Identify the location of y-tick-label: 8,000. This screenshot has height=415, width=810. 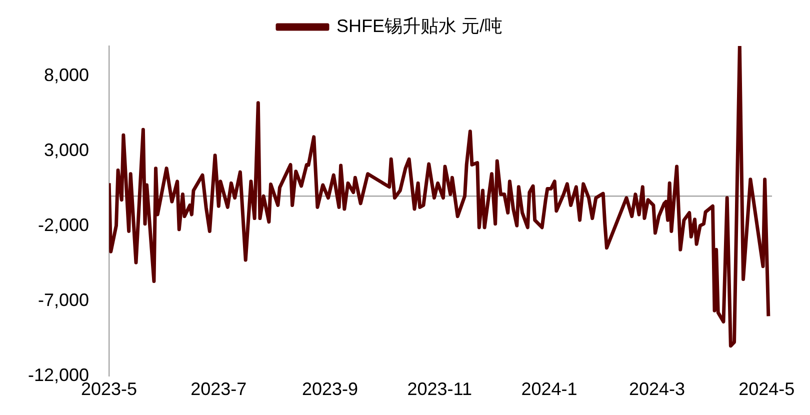
(67, 74).